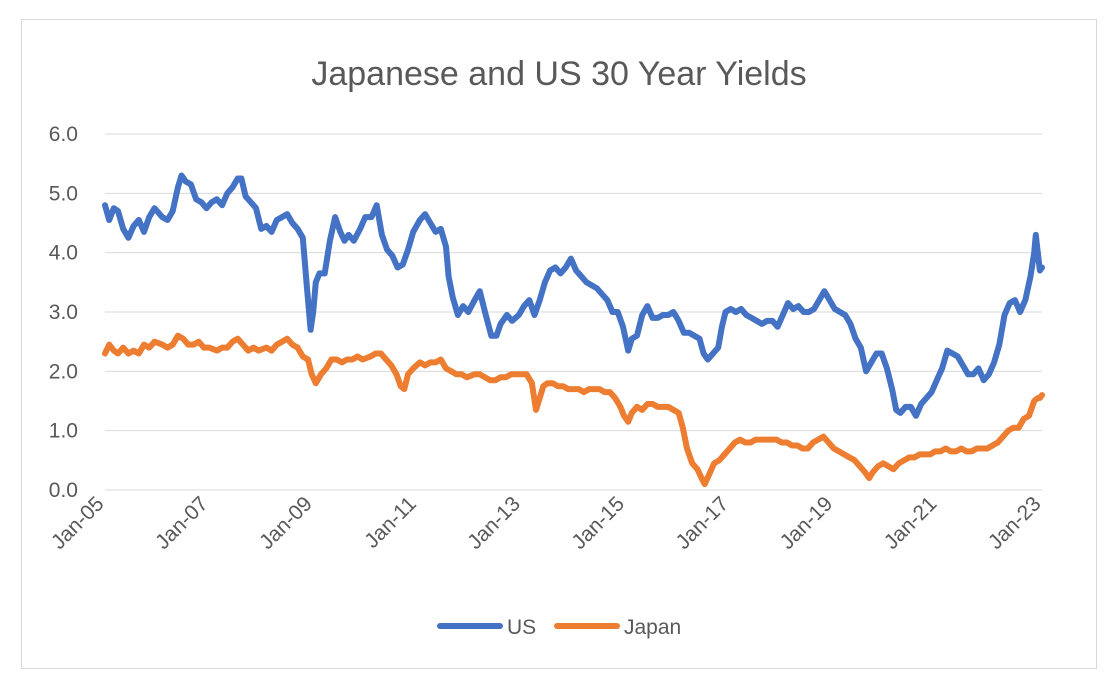  I want to click on y-tick-label: 2.0, so click(63, 371).